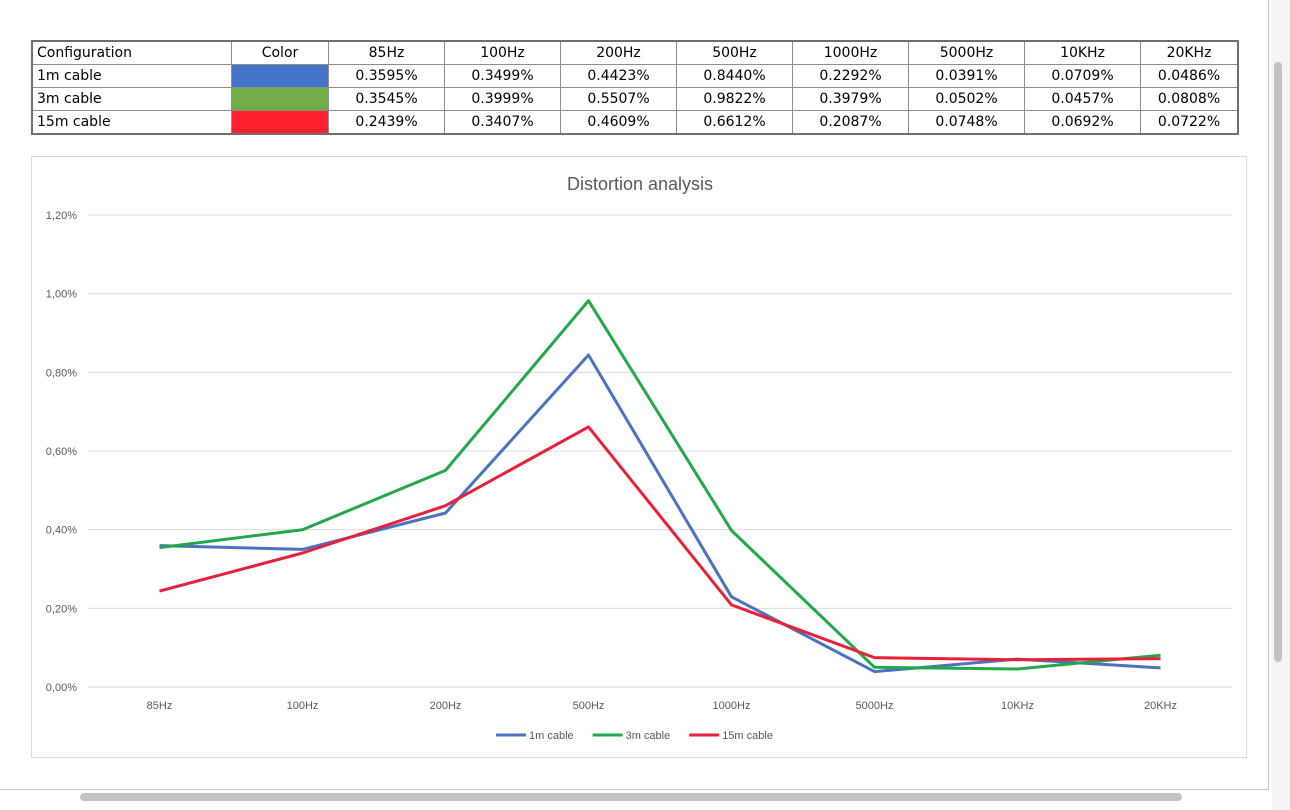  I want to click on cell-value: 0.3979%, so click(850, 99).